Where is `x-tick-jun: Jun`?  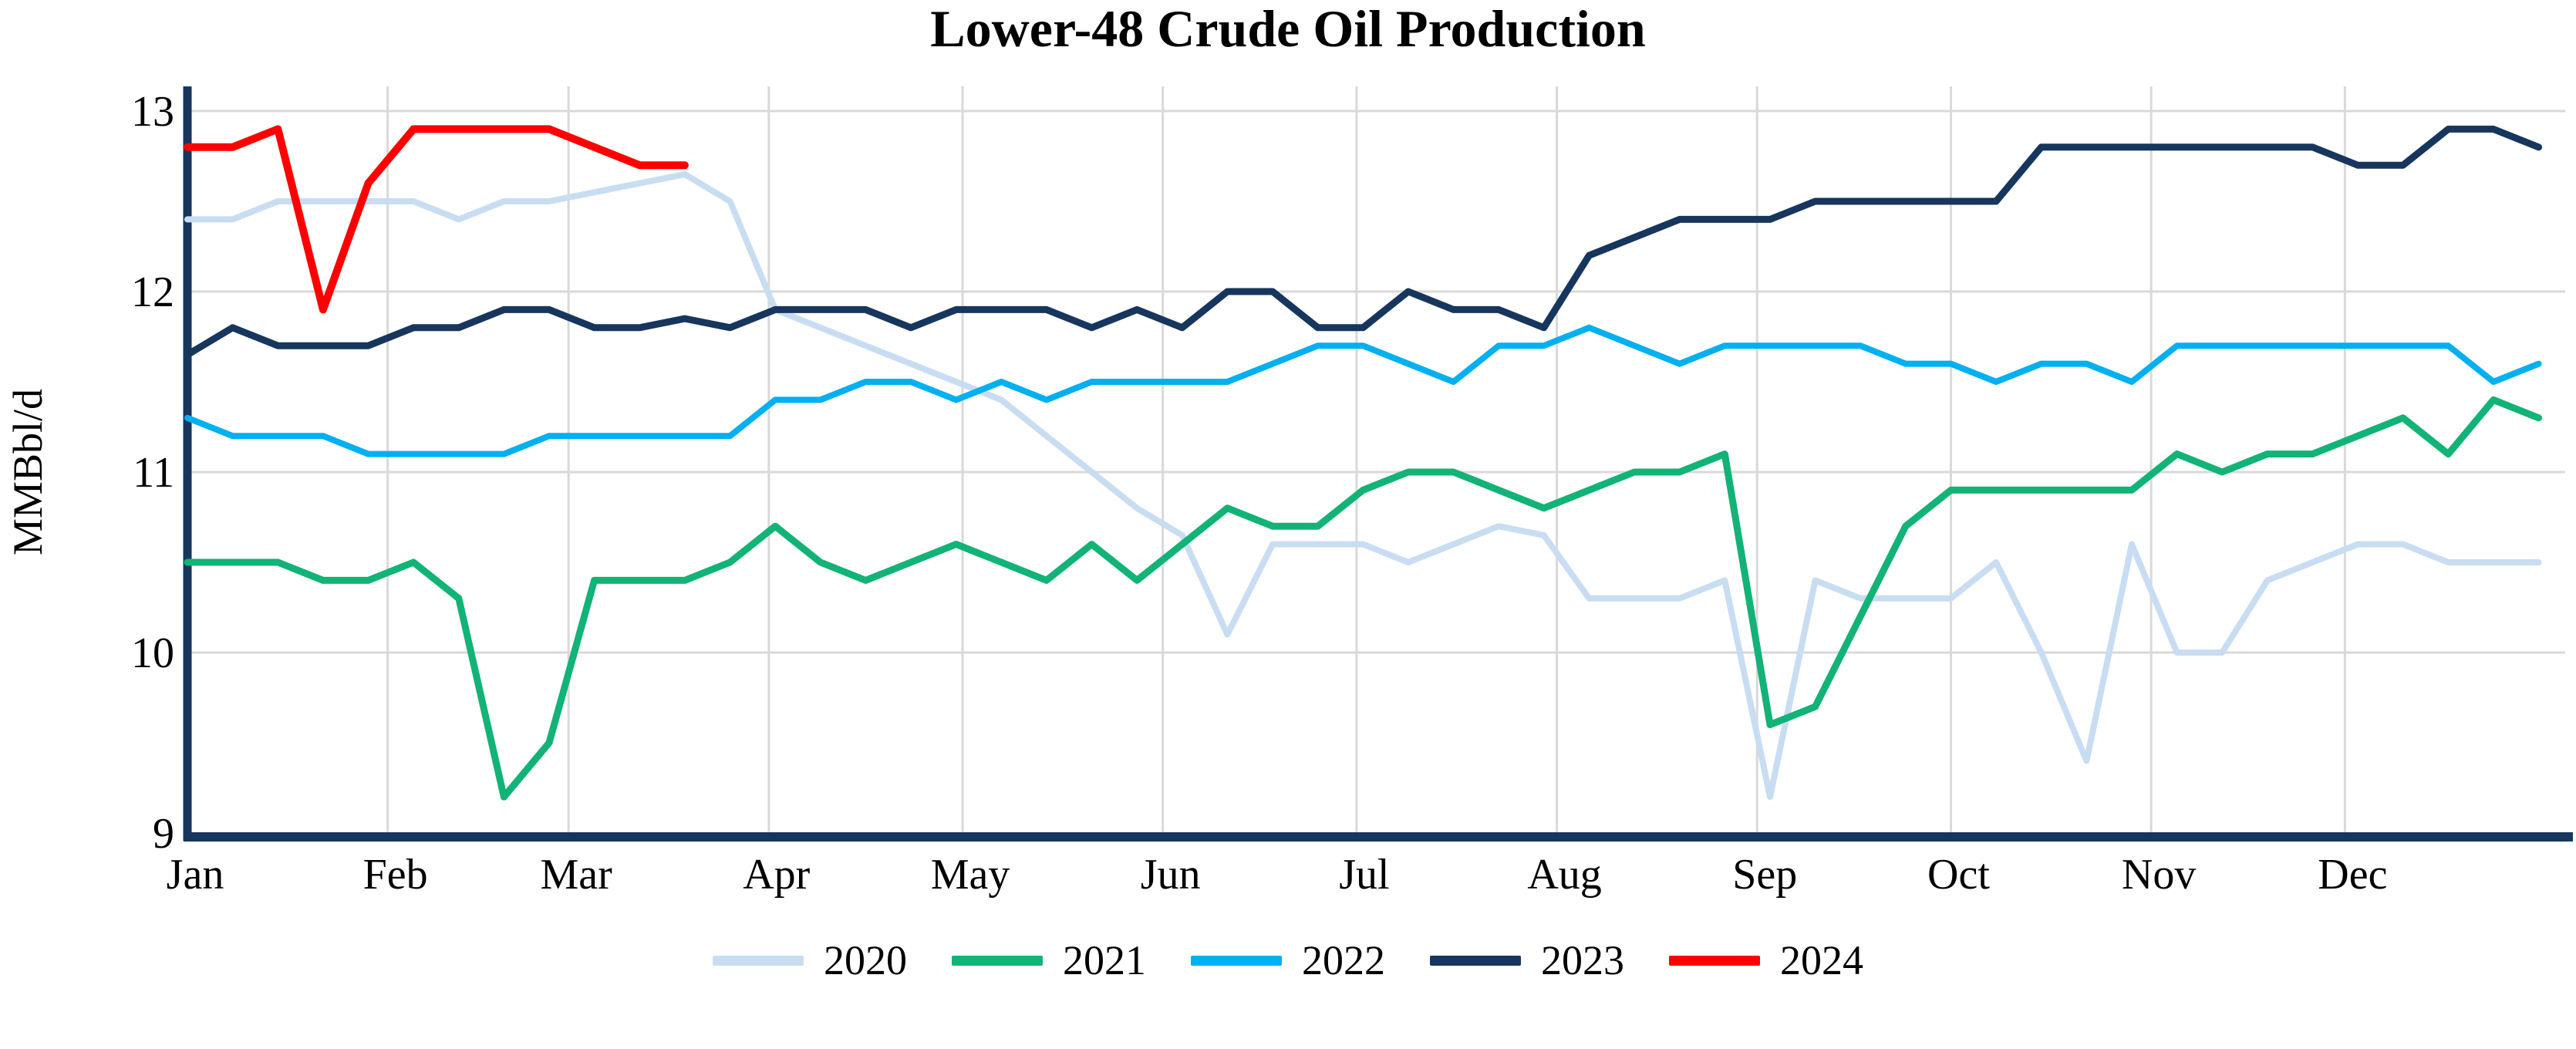
x-tick-jun: Jun is located at coordinates (1171, 875).